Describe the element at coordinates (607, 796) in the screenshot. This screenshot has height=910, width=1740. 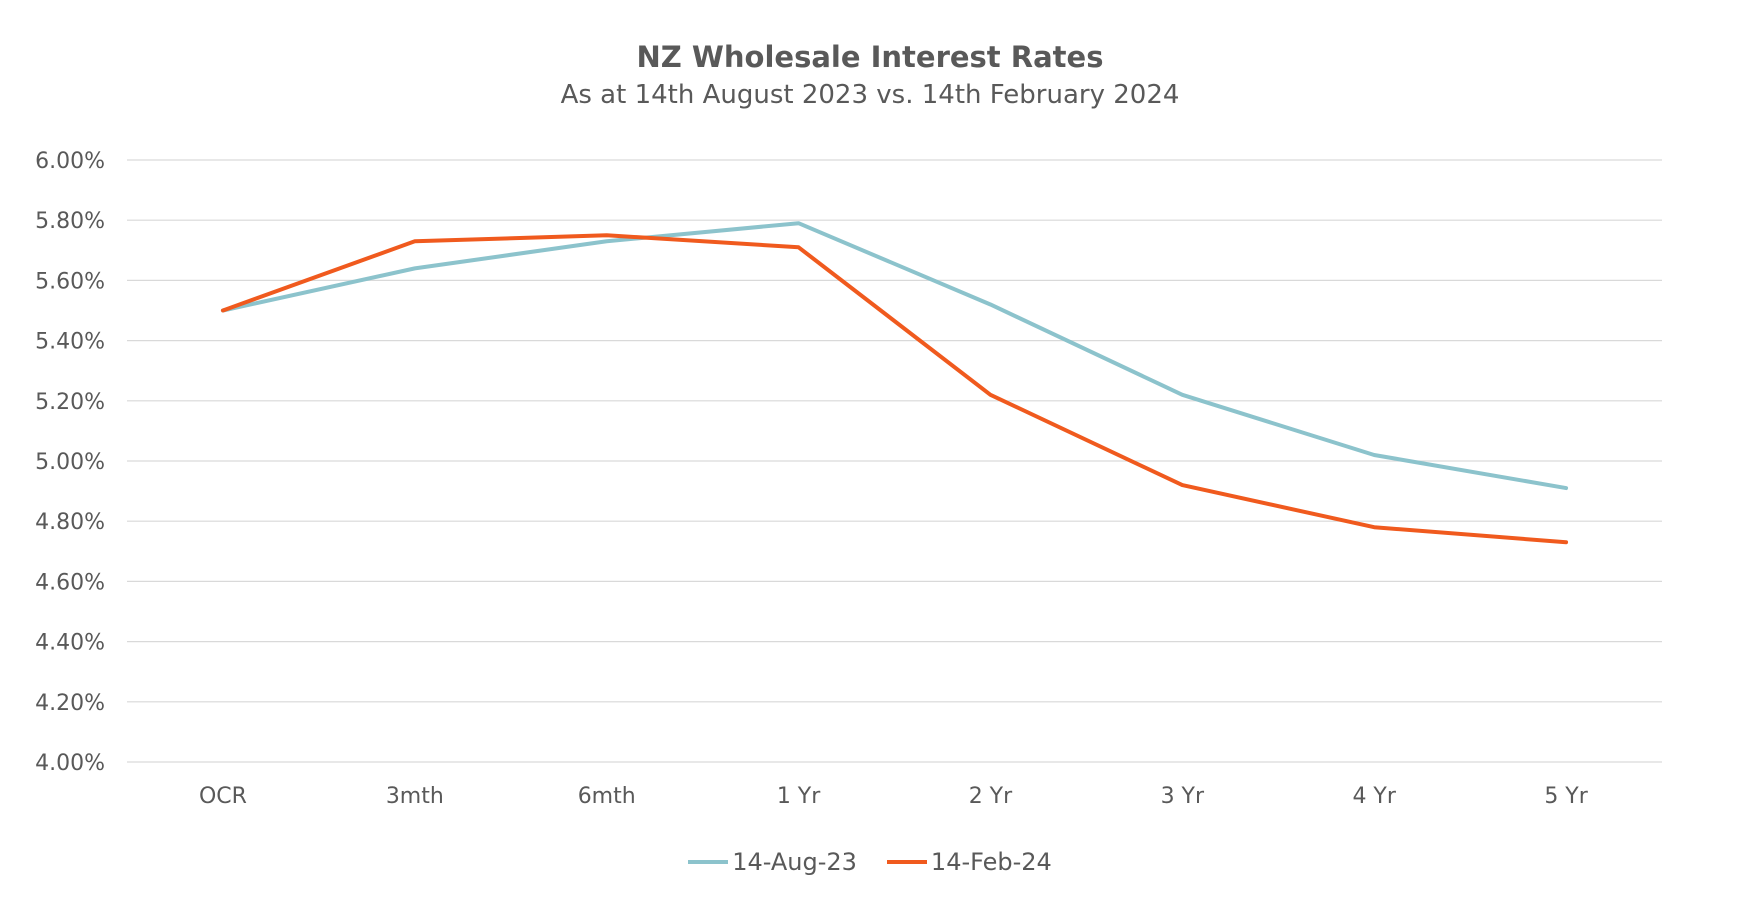
I see `x-tick-label: 6mth` at that location.